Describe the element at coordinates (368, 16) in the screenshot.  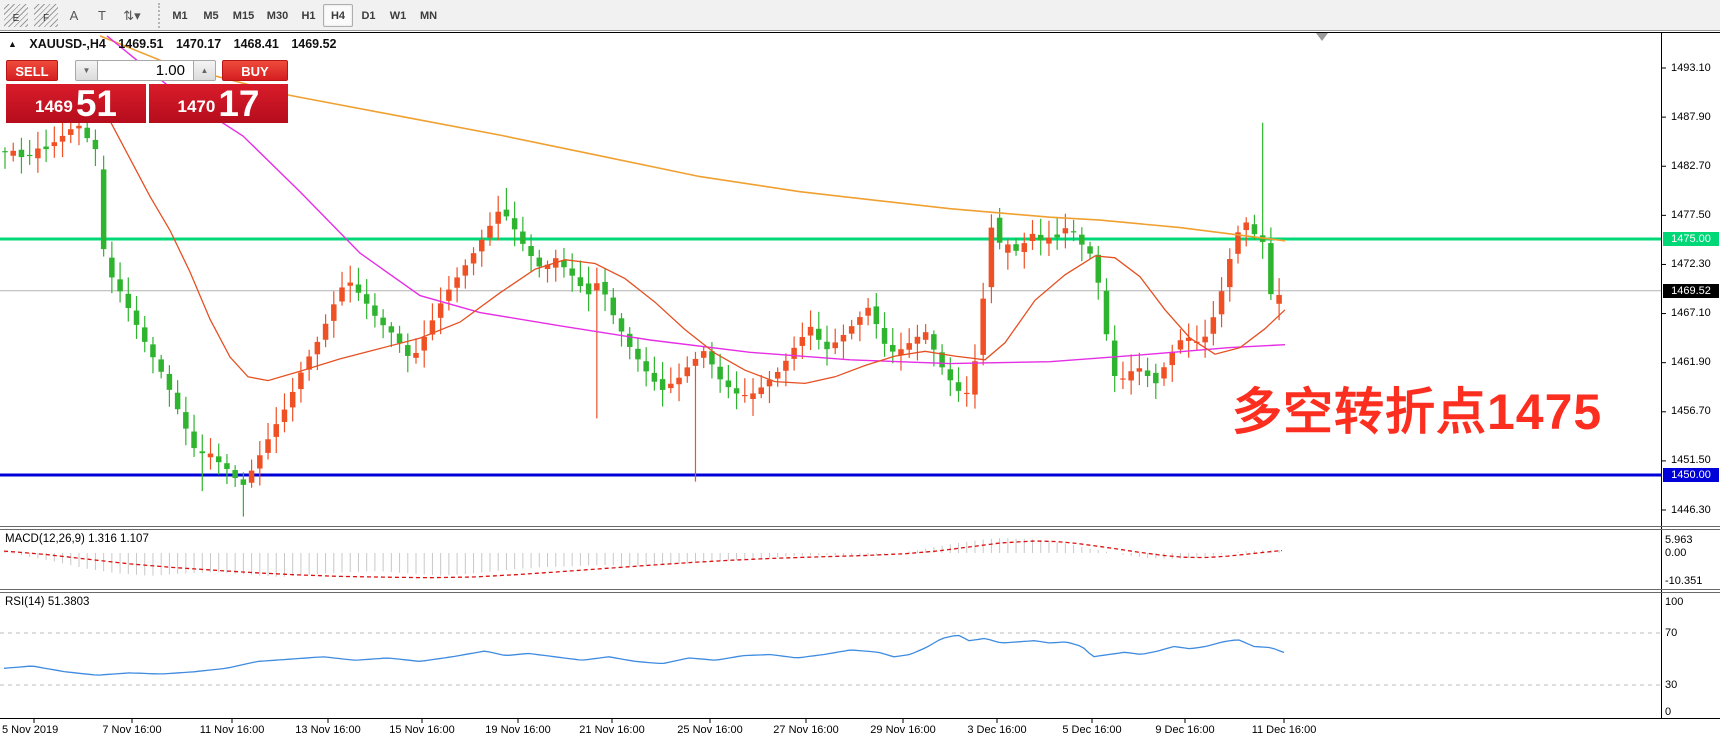
I see `timeframe-button-d1: D1` at that location.